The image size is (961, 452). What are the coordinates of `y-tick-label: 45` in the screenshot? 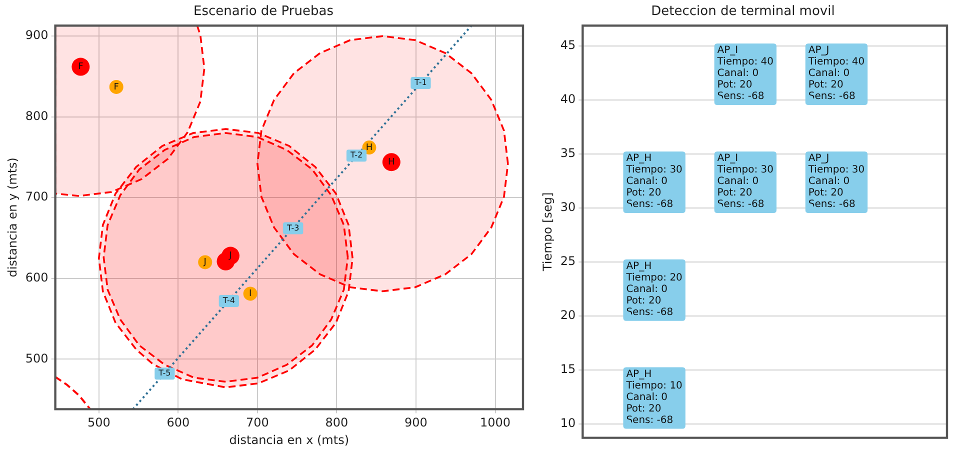 It's located at (568, 45).